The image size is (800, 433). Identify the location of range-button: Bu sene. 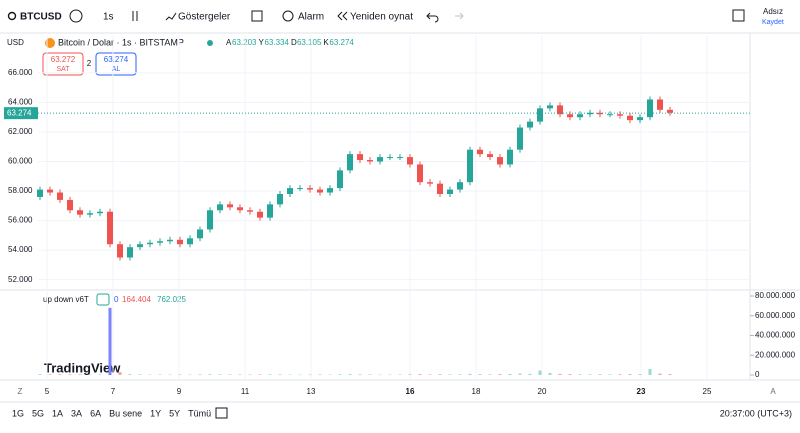
(125, 413).